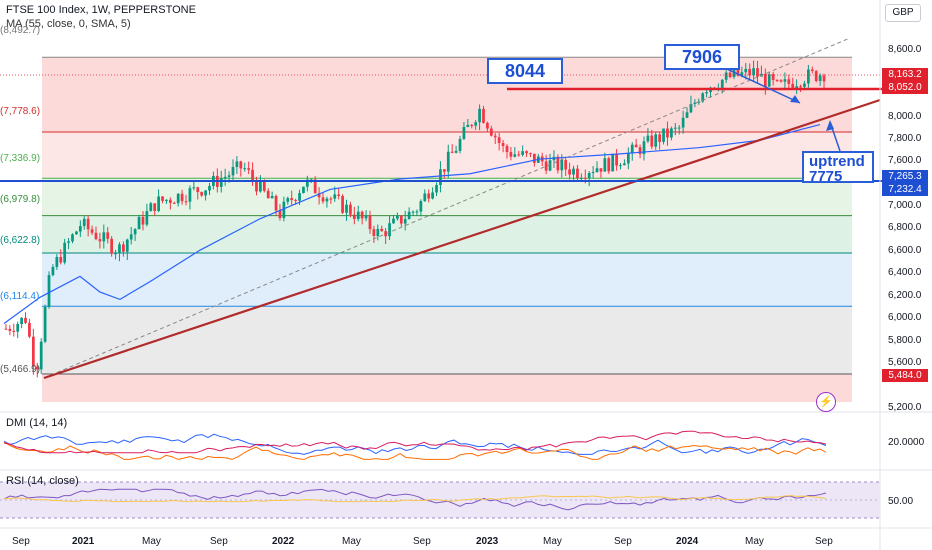 The image size is (932, 550). Describe the element at coordinates (68, 24) in the screenshot. I see `ma-legend: MA (55, close, 0, SMA, 5)` at that location.